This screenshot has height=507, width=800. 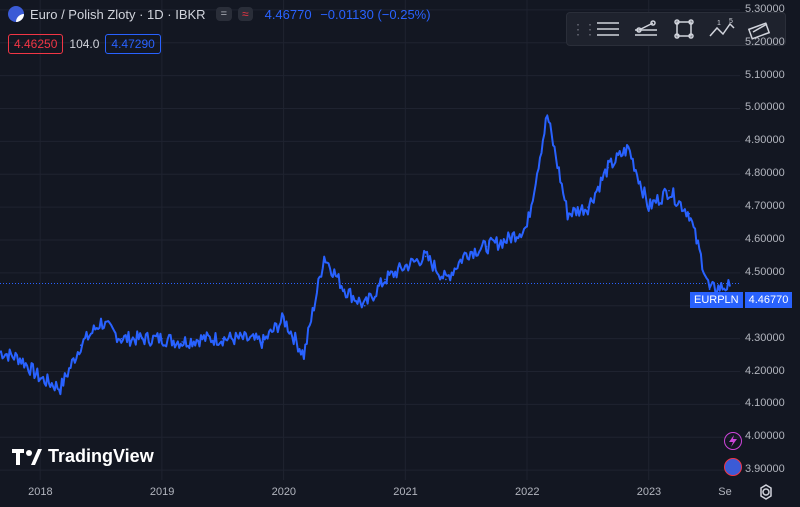 I want to click on quote-row: 4.46250 104.0 4.47290, so click(x=84, y=44).